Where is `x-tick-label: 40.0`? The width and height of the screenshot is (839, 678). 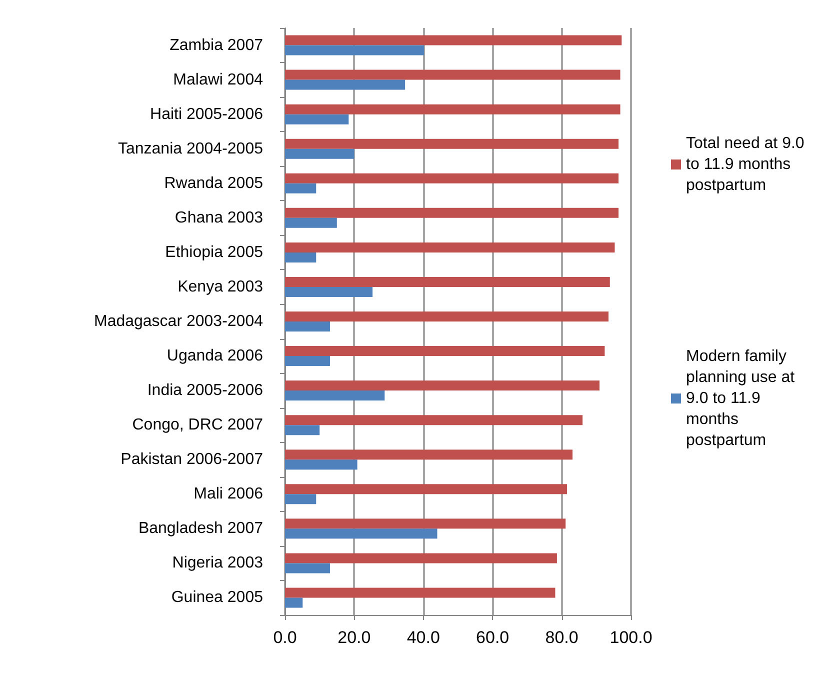 x-tick-label: 40.0 is located at coordinates (423, 637).